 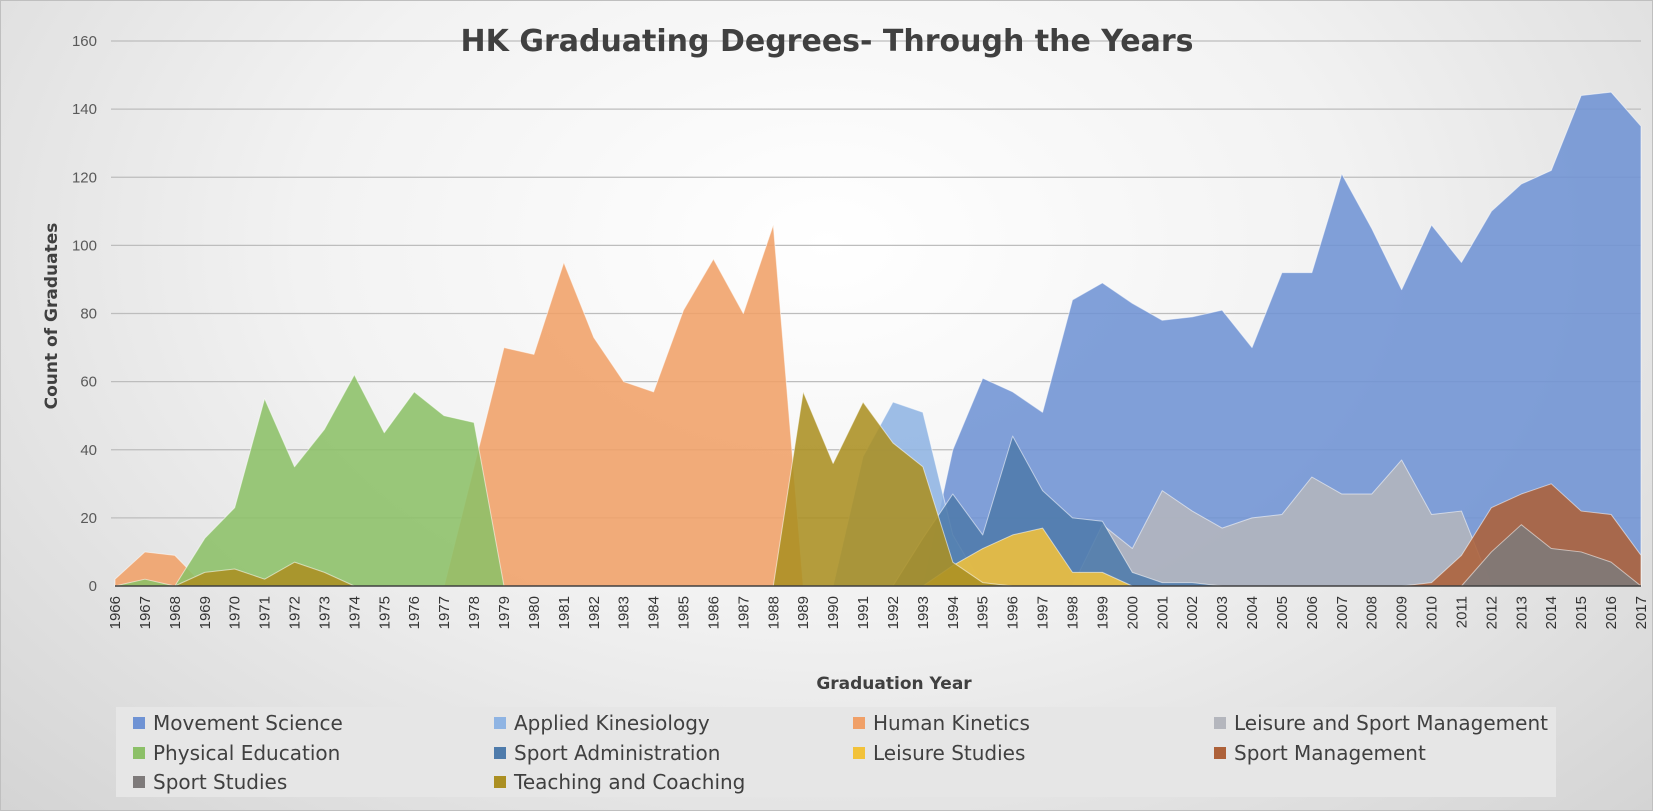 I want to click on x-tick-label-1992: 1992, so click(x=893, y=612).